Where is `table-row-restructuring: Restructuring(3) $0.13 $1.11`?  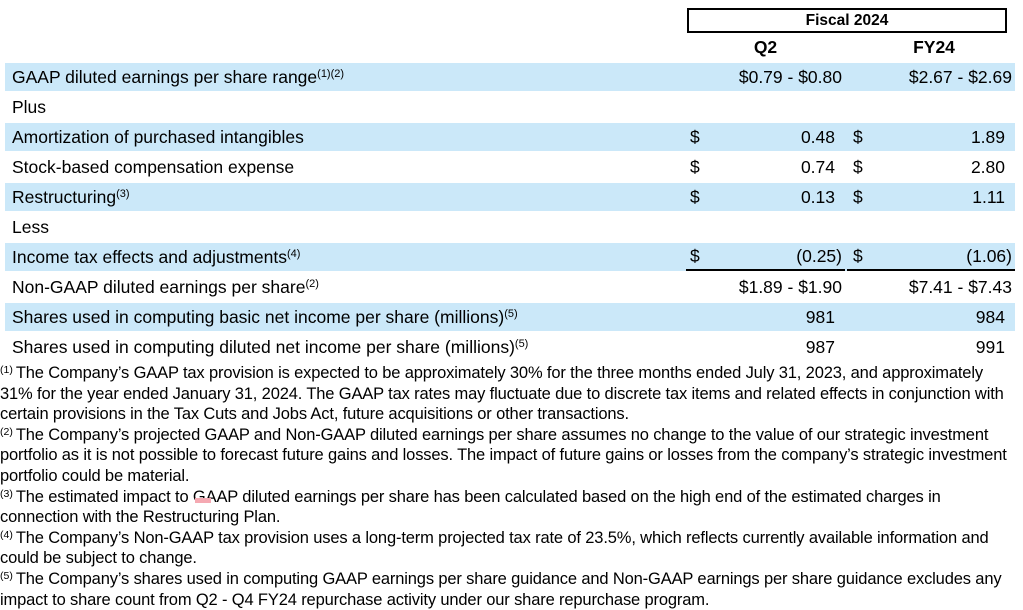
table-row-restructuring: Restructuring(3) $0.13 $1.11 is located at coordinates (510, 197).